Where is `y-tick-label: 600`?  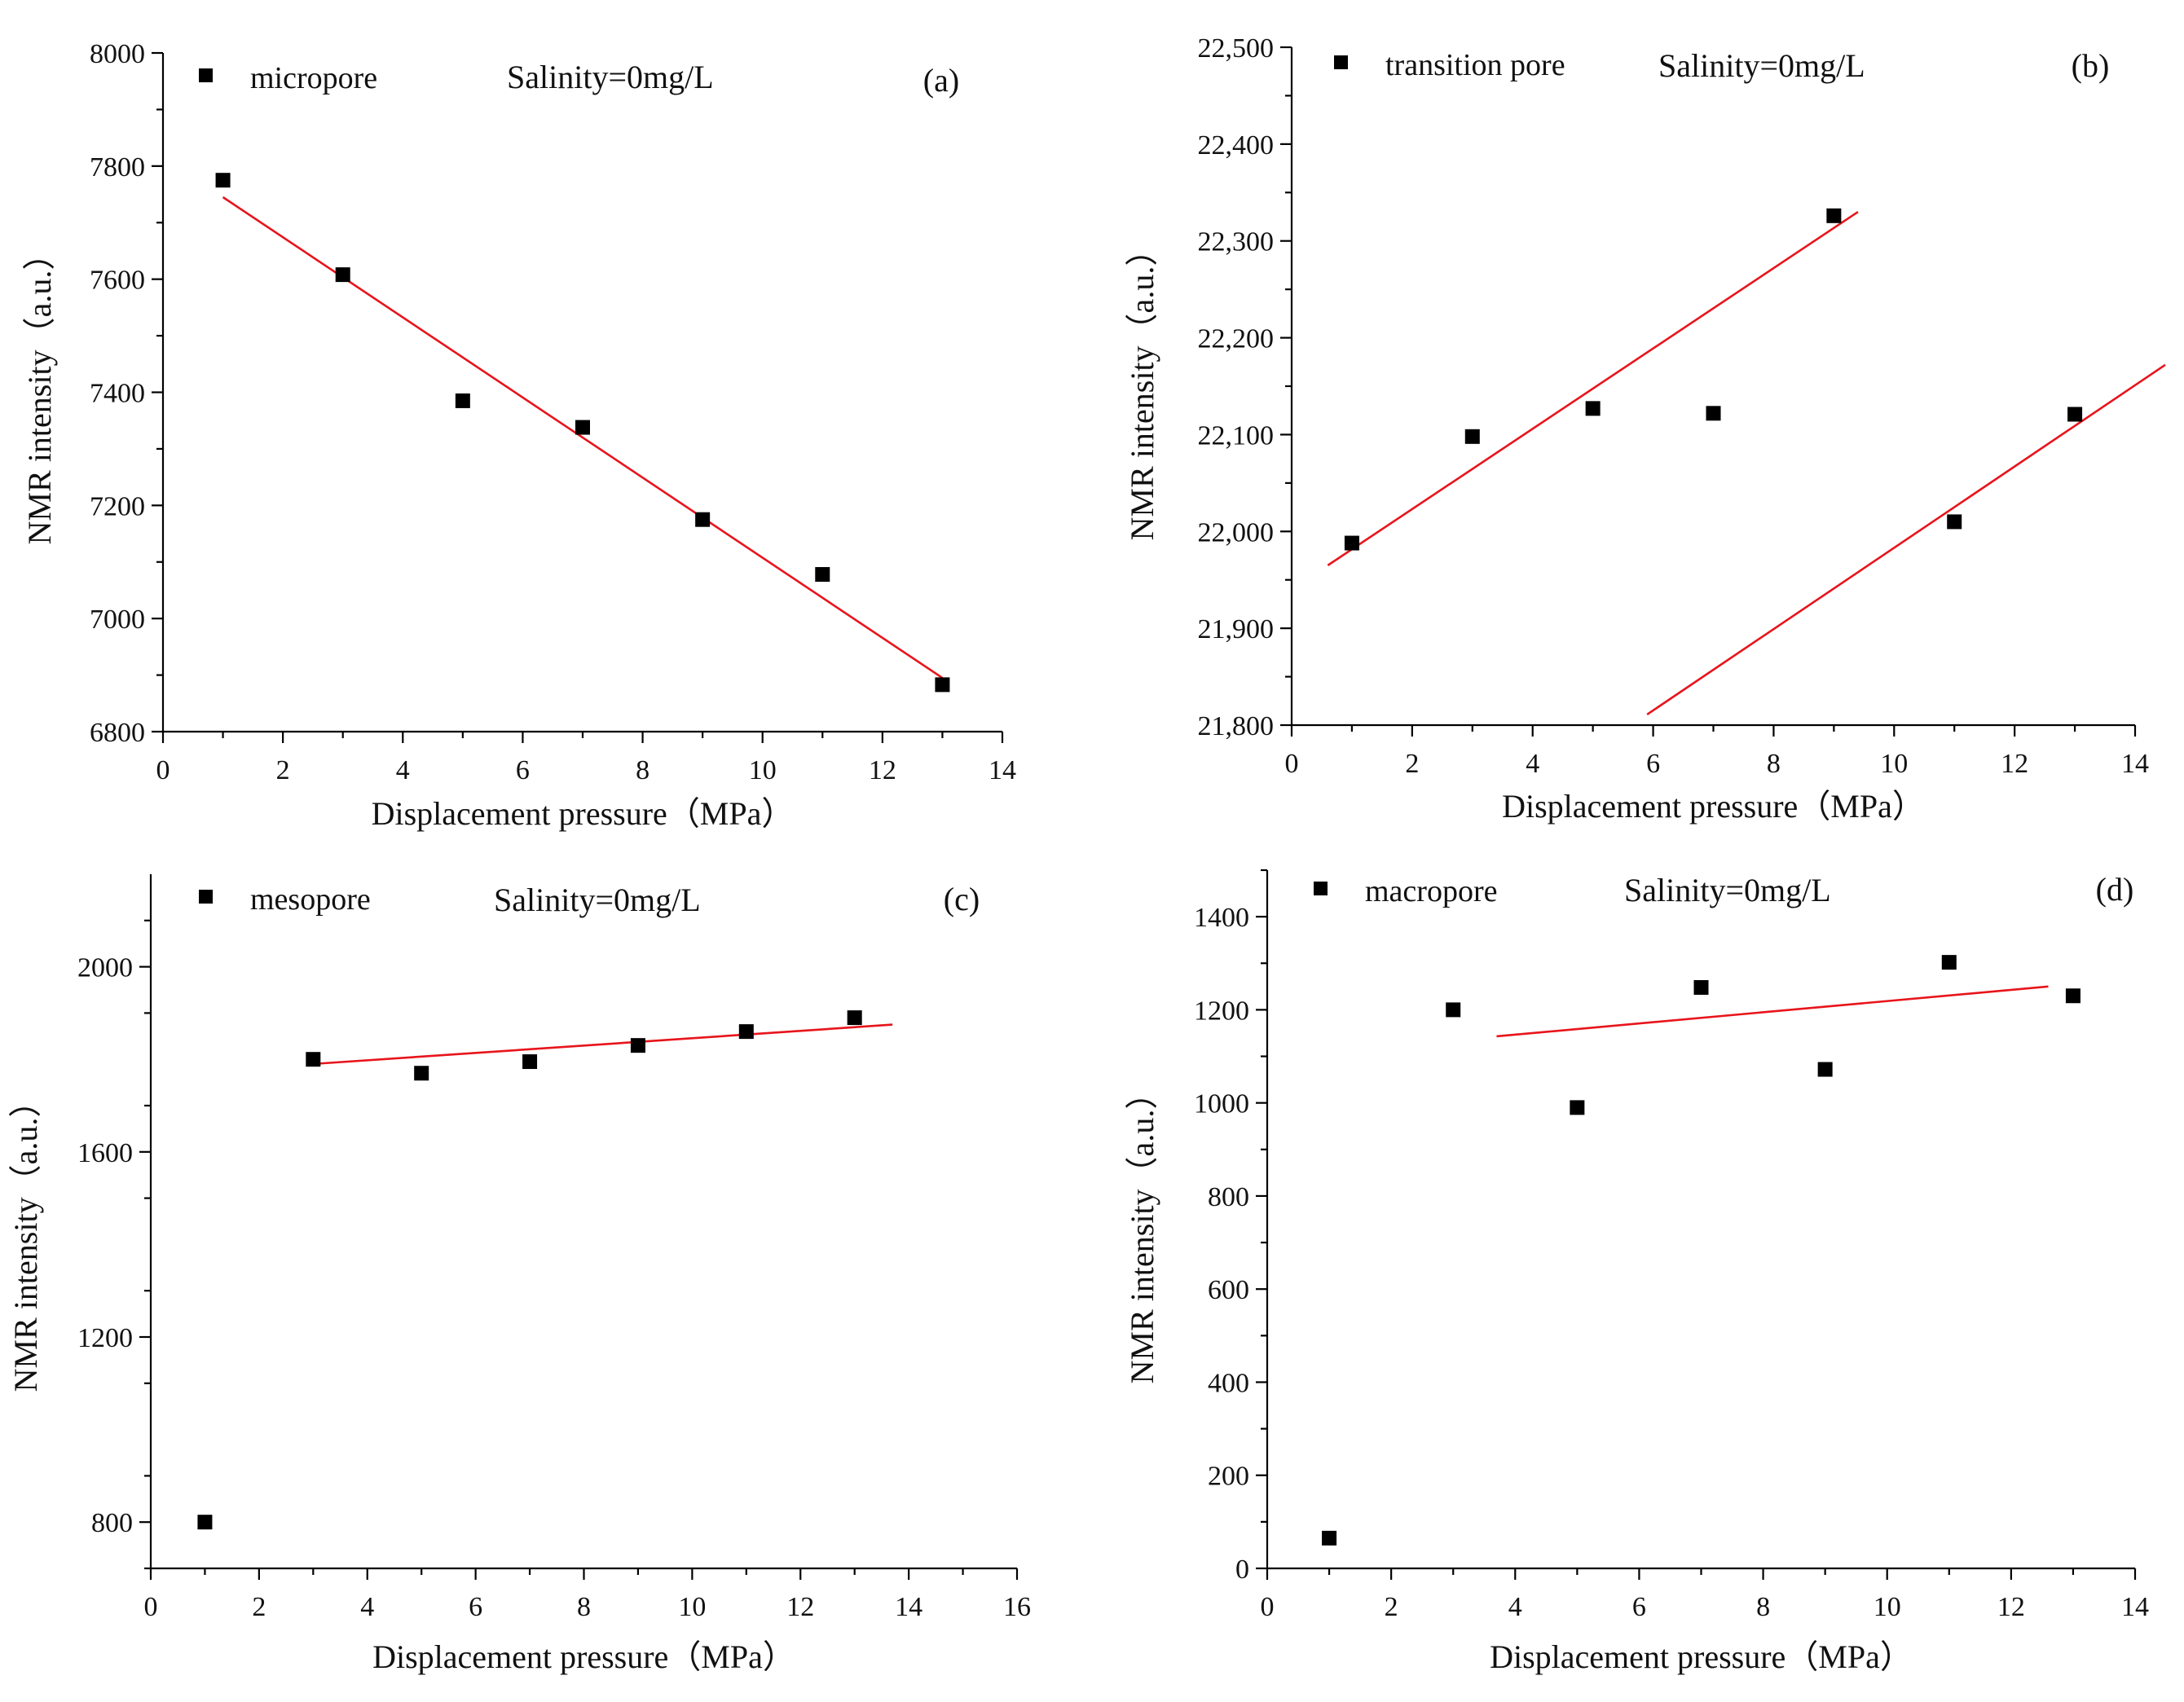 y-tick-label: 600 is located at coordinates (1228, 1290).